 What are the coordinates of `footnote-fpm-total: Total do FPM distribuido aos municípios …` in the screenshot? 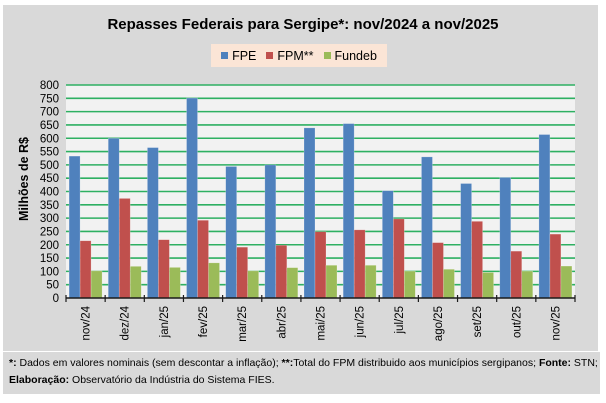 It's located at (416, 363).